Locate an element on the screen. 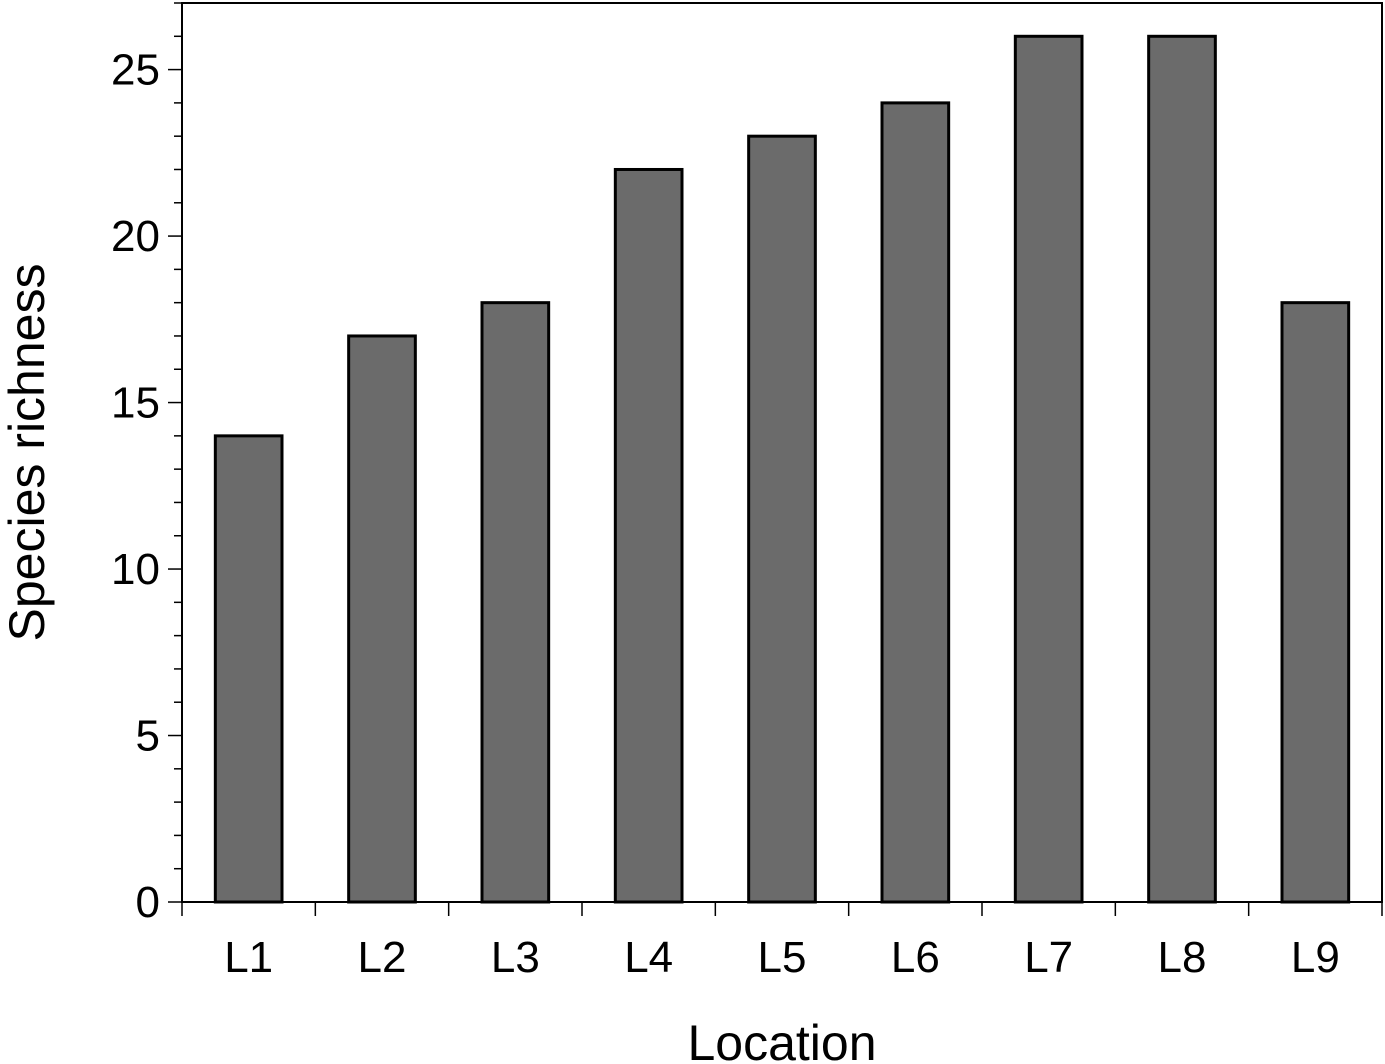 The height and width of the screenshot is (1064, 1385). y-tick-label: 15 is located at coordinates (135, 403).